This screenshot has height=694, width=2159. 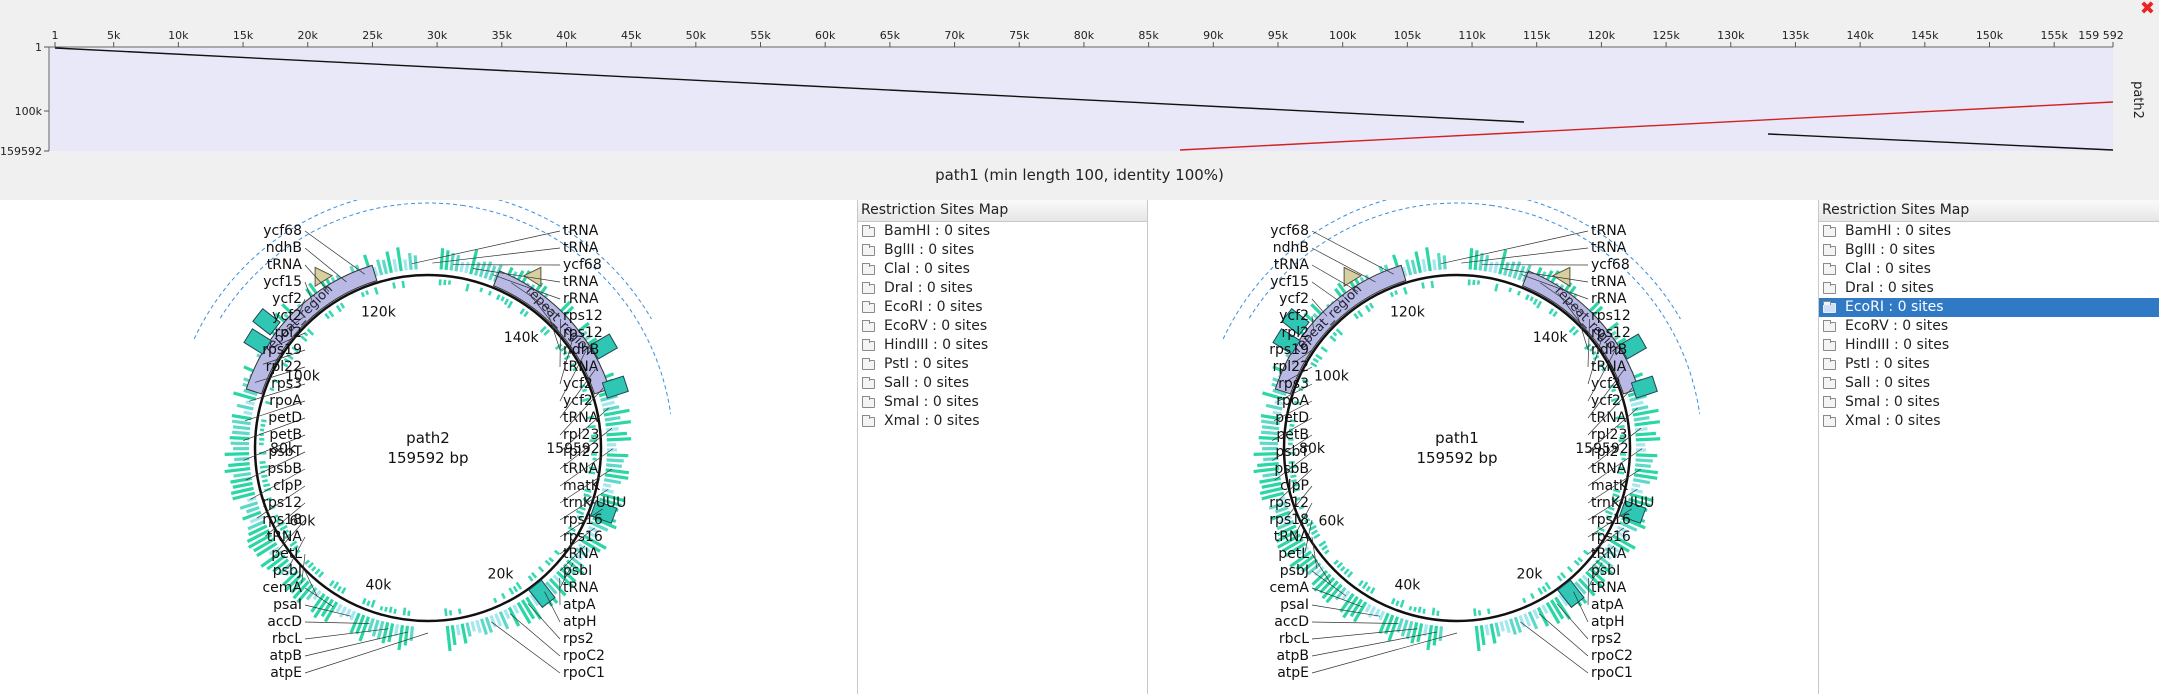 What do you see at coordinates (1294, 571) in the screenshot?
I see `gene-label: psbJ` at bounding box center [1294, 571].